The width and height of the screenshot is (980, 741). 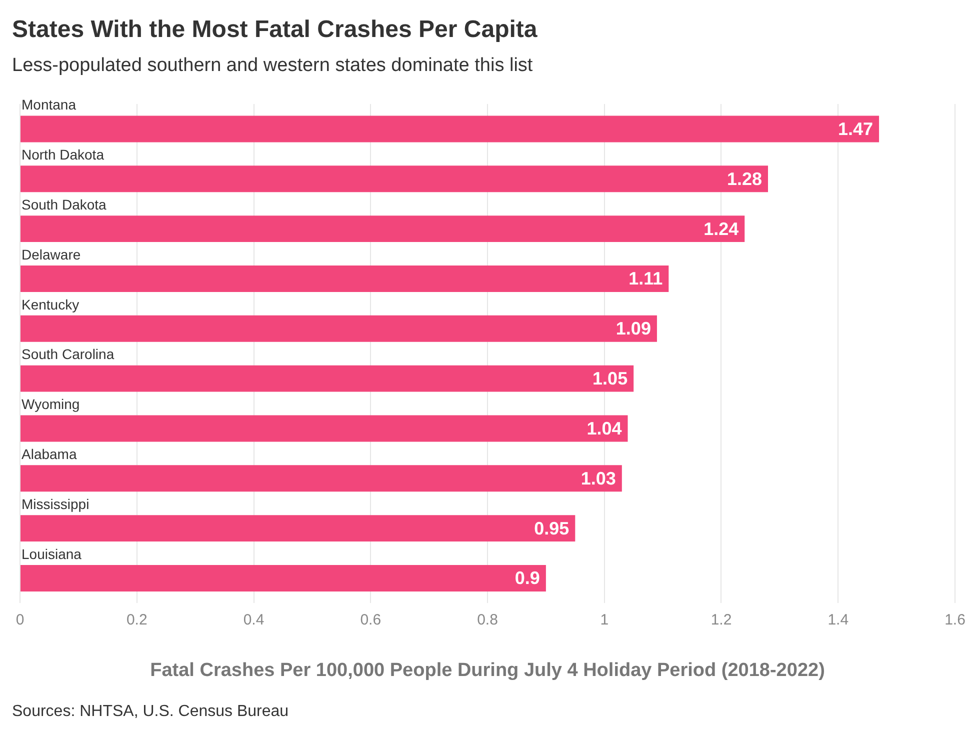 What do you see at coordinates (487, 670) in the screenshot?
I see `x-axis-title: Fatal Crashes Per 100,000 People During July 4 Holiday Period (2018-2022)` at bounding box center [487, 670].